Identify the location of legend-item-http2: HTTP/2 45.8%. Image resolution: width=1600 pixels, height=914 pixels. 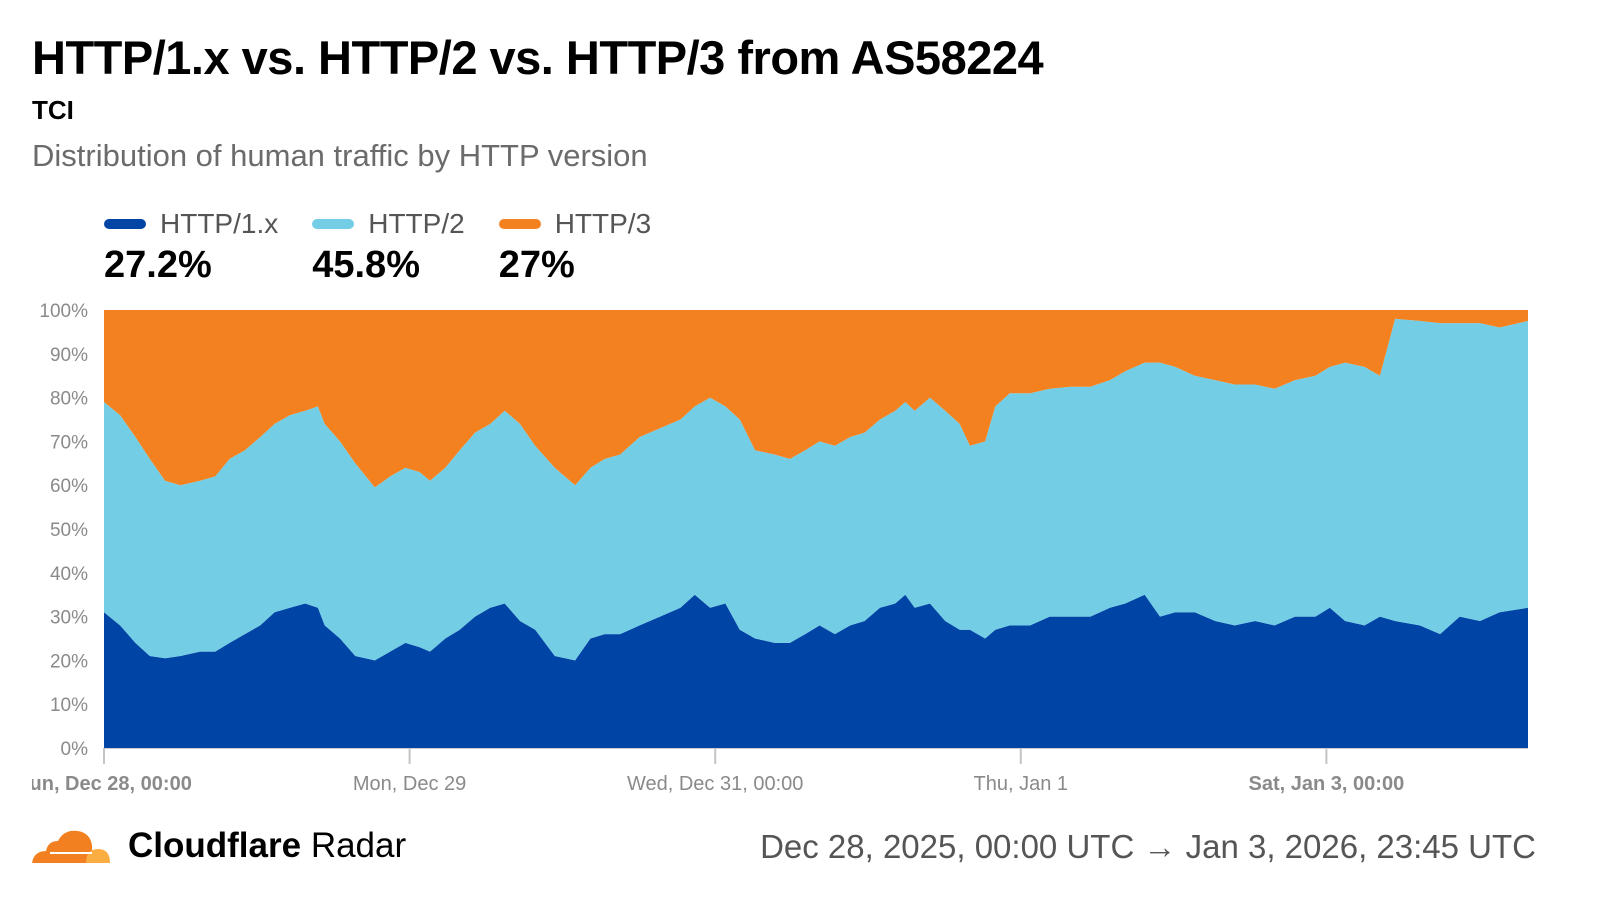
(388, 247).